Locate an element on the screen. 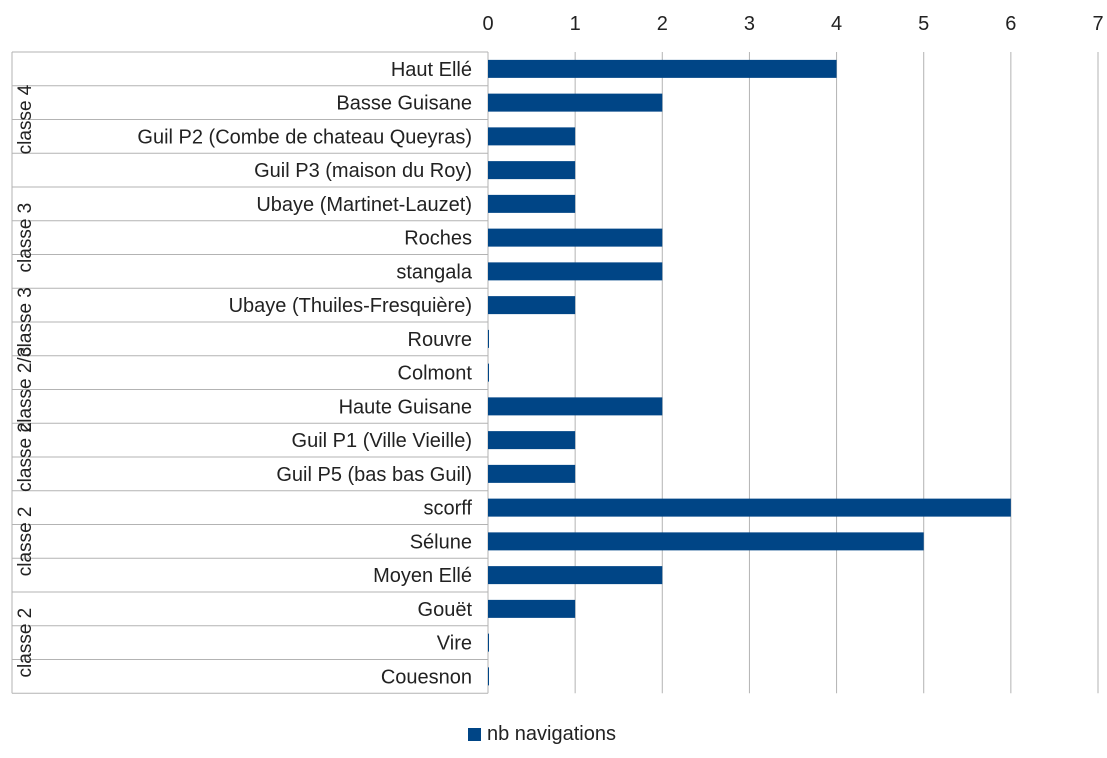 This screenshot has height=758, width=1107. legend-swatch is located at coordinates (474, 734).